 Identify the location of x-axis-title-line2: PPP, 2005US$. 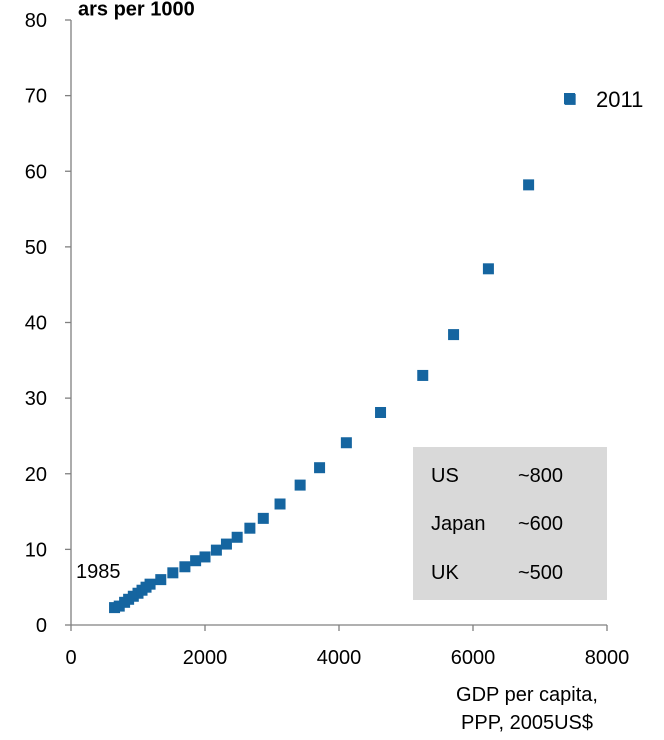
(527, 723).